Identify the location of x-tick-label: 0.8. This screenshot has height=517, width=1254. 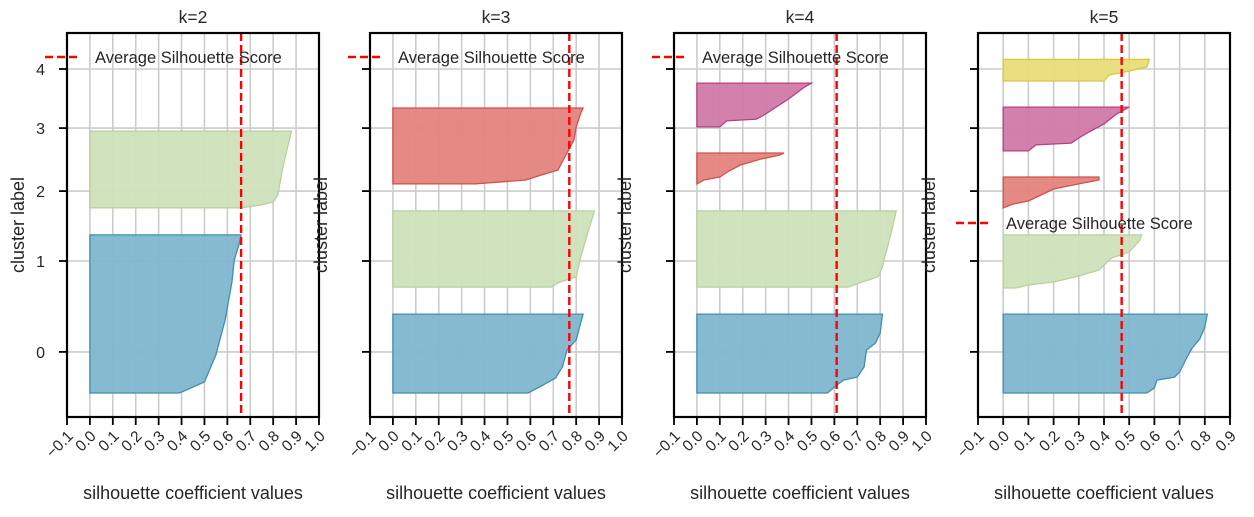
(1200, 441).